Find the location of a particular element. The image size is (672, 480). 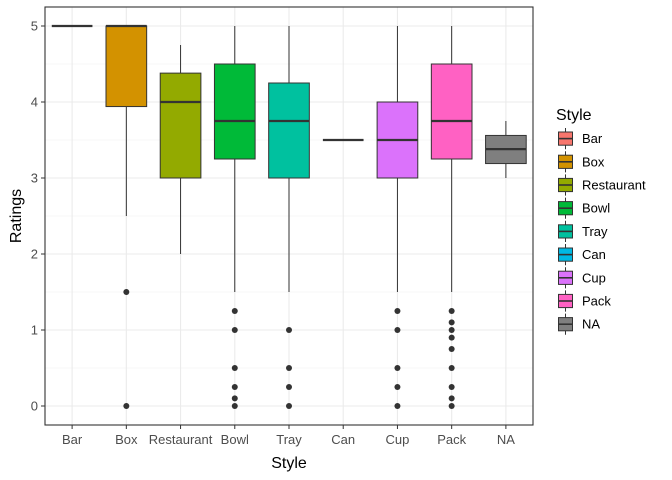

legend-label: Cup is located at coordinates (594, 277).